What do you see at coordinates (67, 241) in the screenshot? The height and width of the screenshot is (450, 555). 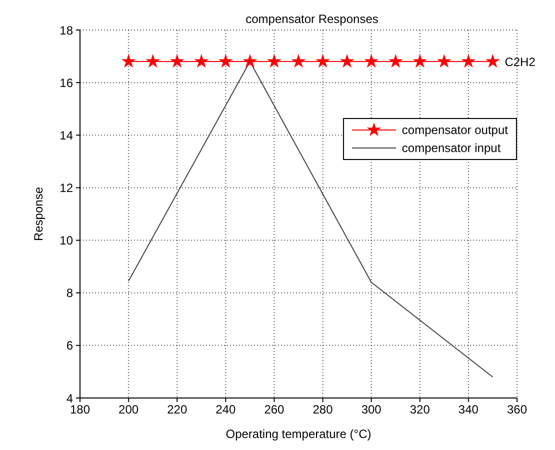 I see `y-tick-label: 10` at bounding box center [67, 241].